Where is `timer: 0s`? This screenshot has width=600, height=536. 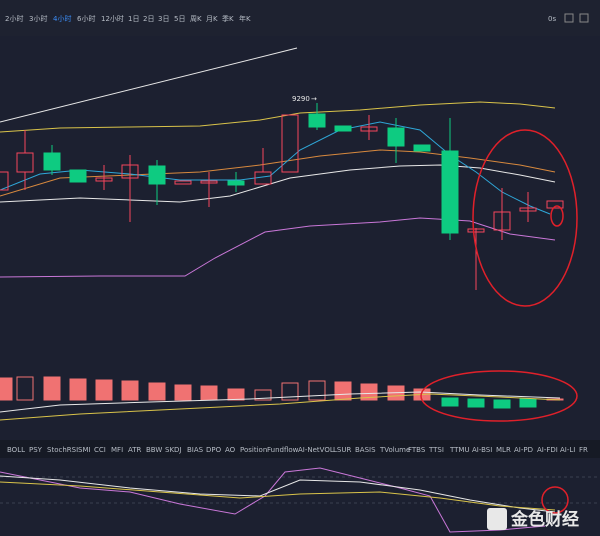
timer: 0s is located at coordinates (552, 19).